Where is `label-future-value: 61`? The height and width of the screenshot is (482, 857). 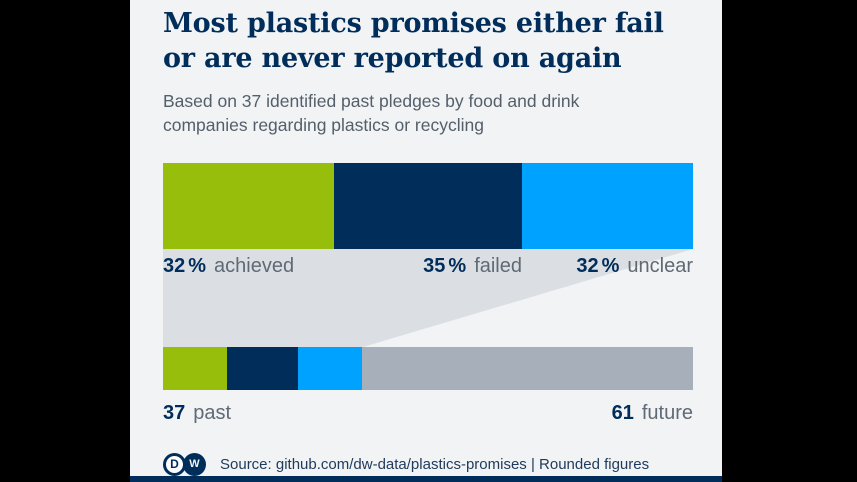 label-future-value: 61 is located at coordinates (622, 413).